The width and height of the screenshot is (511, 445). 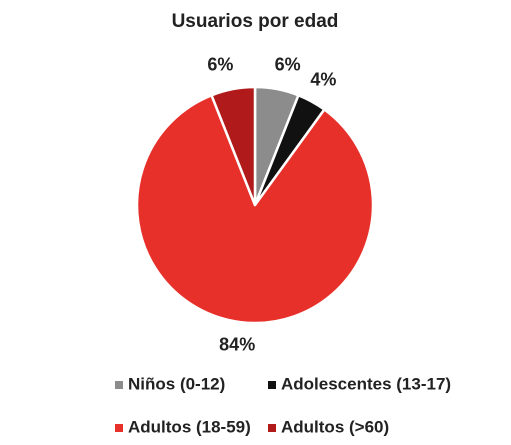 What do you see at coordinates (176, 383) in the screenshot?
I see `legend-label: Niños (0-12)` at bounding box center [176, 383].